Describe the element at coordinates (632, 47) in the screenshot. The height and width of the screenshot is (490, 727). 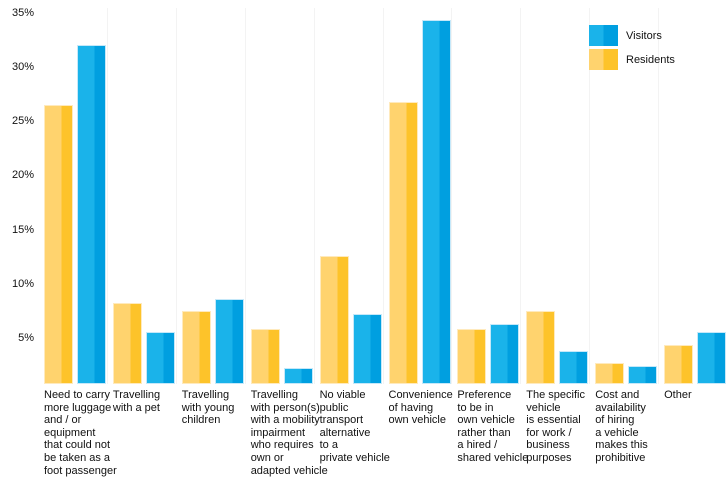
I see `legend: Visitors Residents` at that location.